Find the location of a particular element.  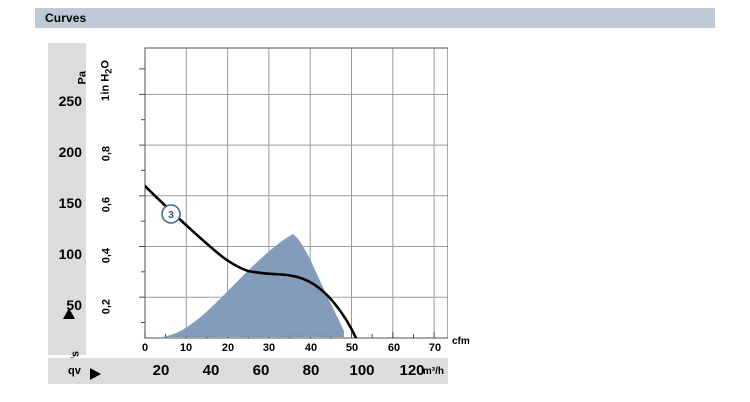

inner-x-tick-40: 40 is located at coordinates (311, 348).